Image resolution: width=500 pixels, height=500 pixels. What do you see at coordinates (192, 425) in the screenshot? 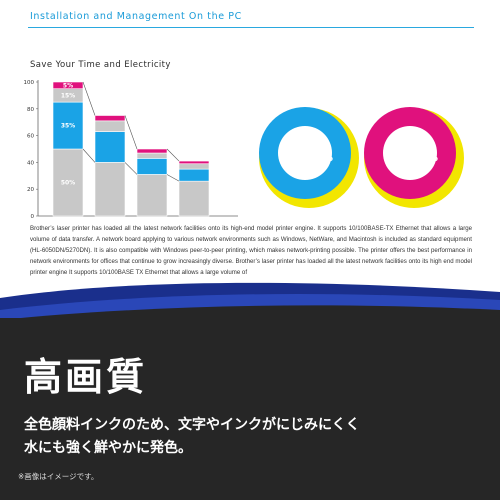
I see `promo-line-1: 全色顔料インクのため、文字やインクがにじみにくく` at bounding box center [192, 425].